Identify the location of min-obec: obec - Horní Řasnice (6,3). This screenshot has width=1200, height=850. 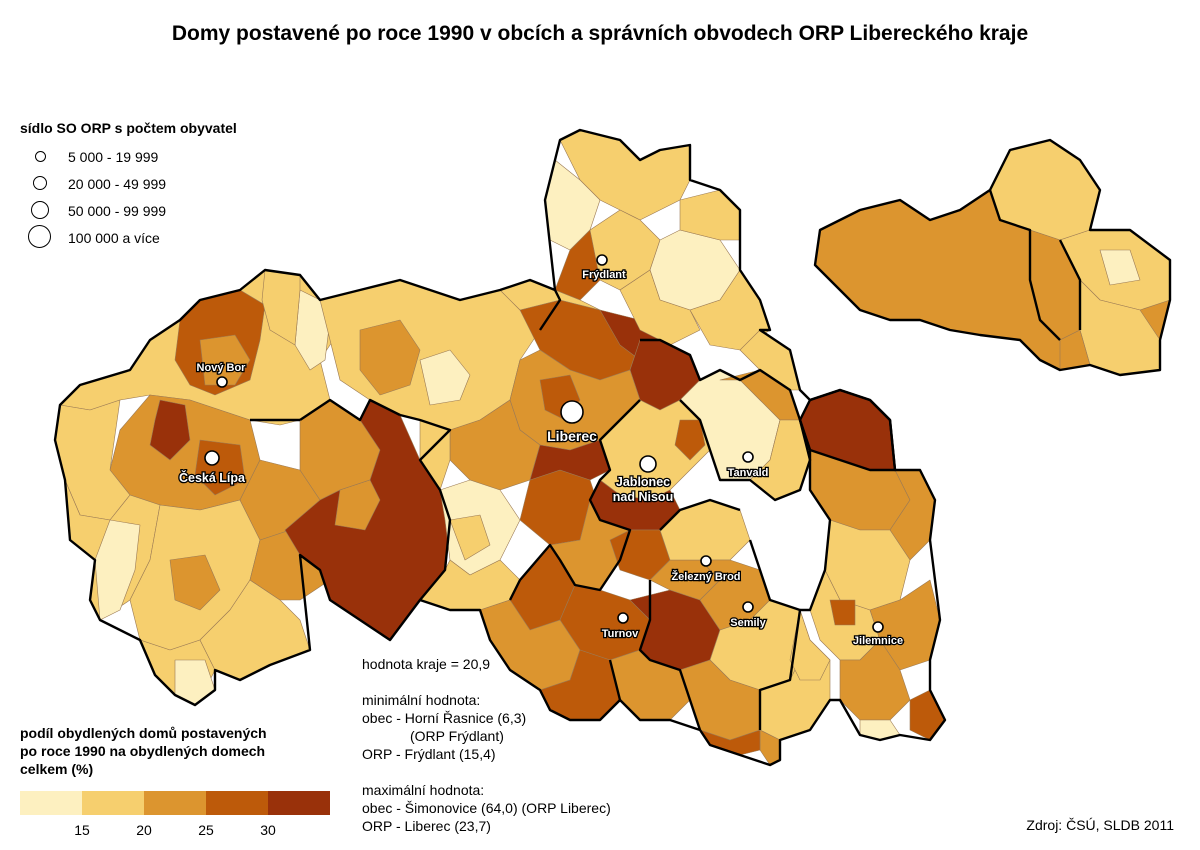
(444, 718).